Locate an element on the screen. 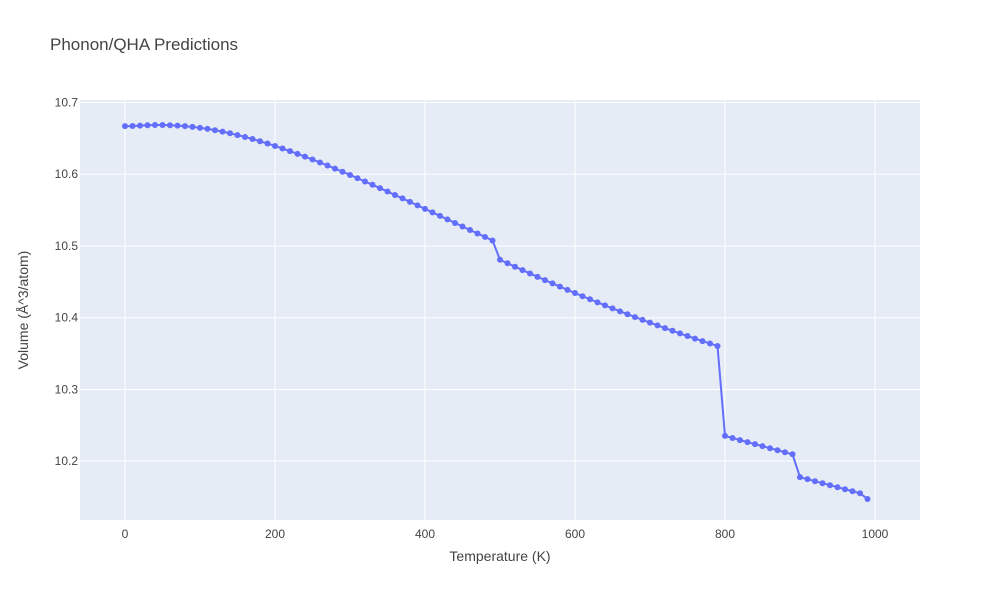  y-tick-label: 10.6 is located at coordinates (67, 174).